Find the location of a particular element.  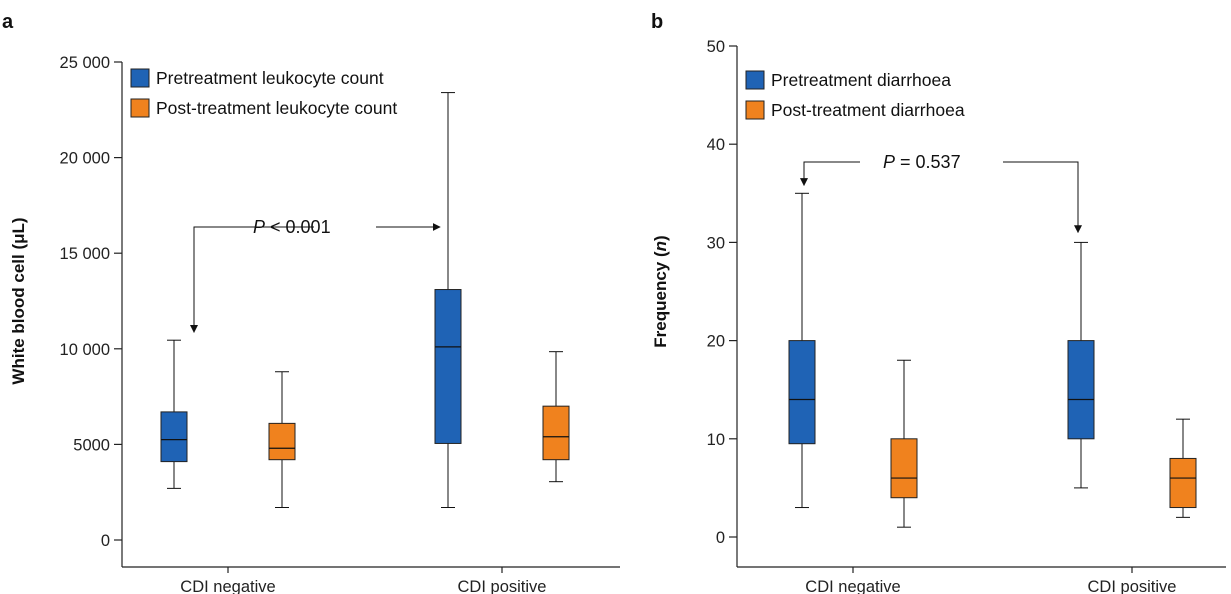

p-value-annotation: P < 0.001 is located at coordinates (292, 227).